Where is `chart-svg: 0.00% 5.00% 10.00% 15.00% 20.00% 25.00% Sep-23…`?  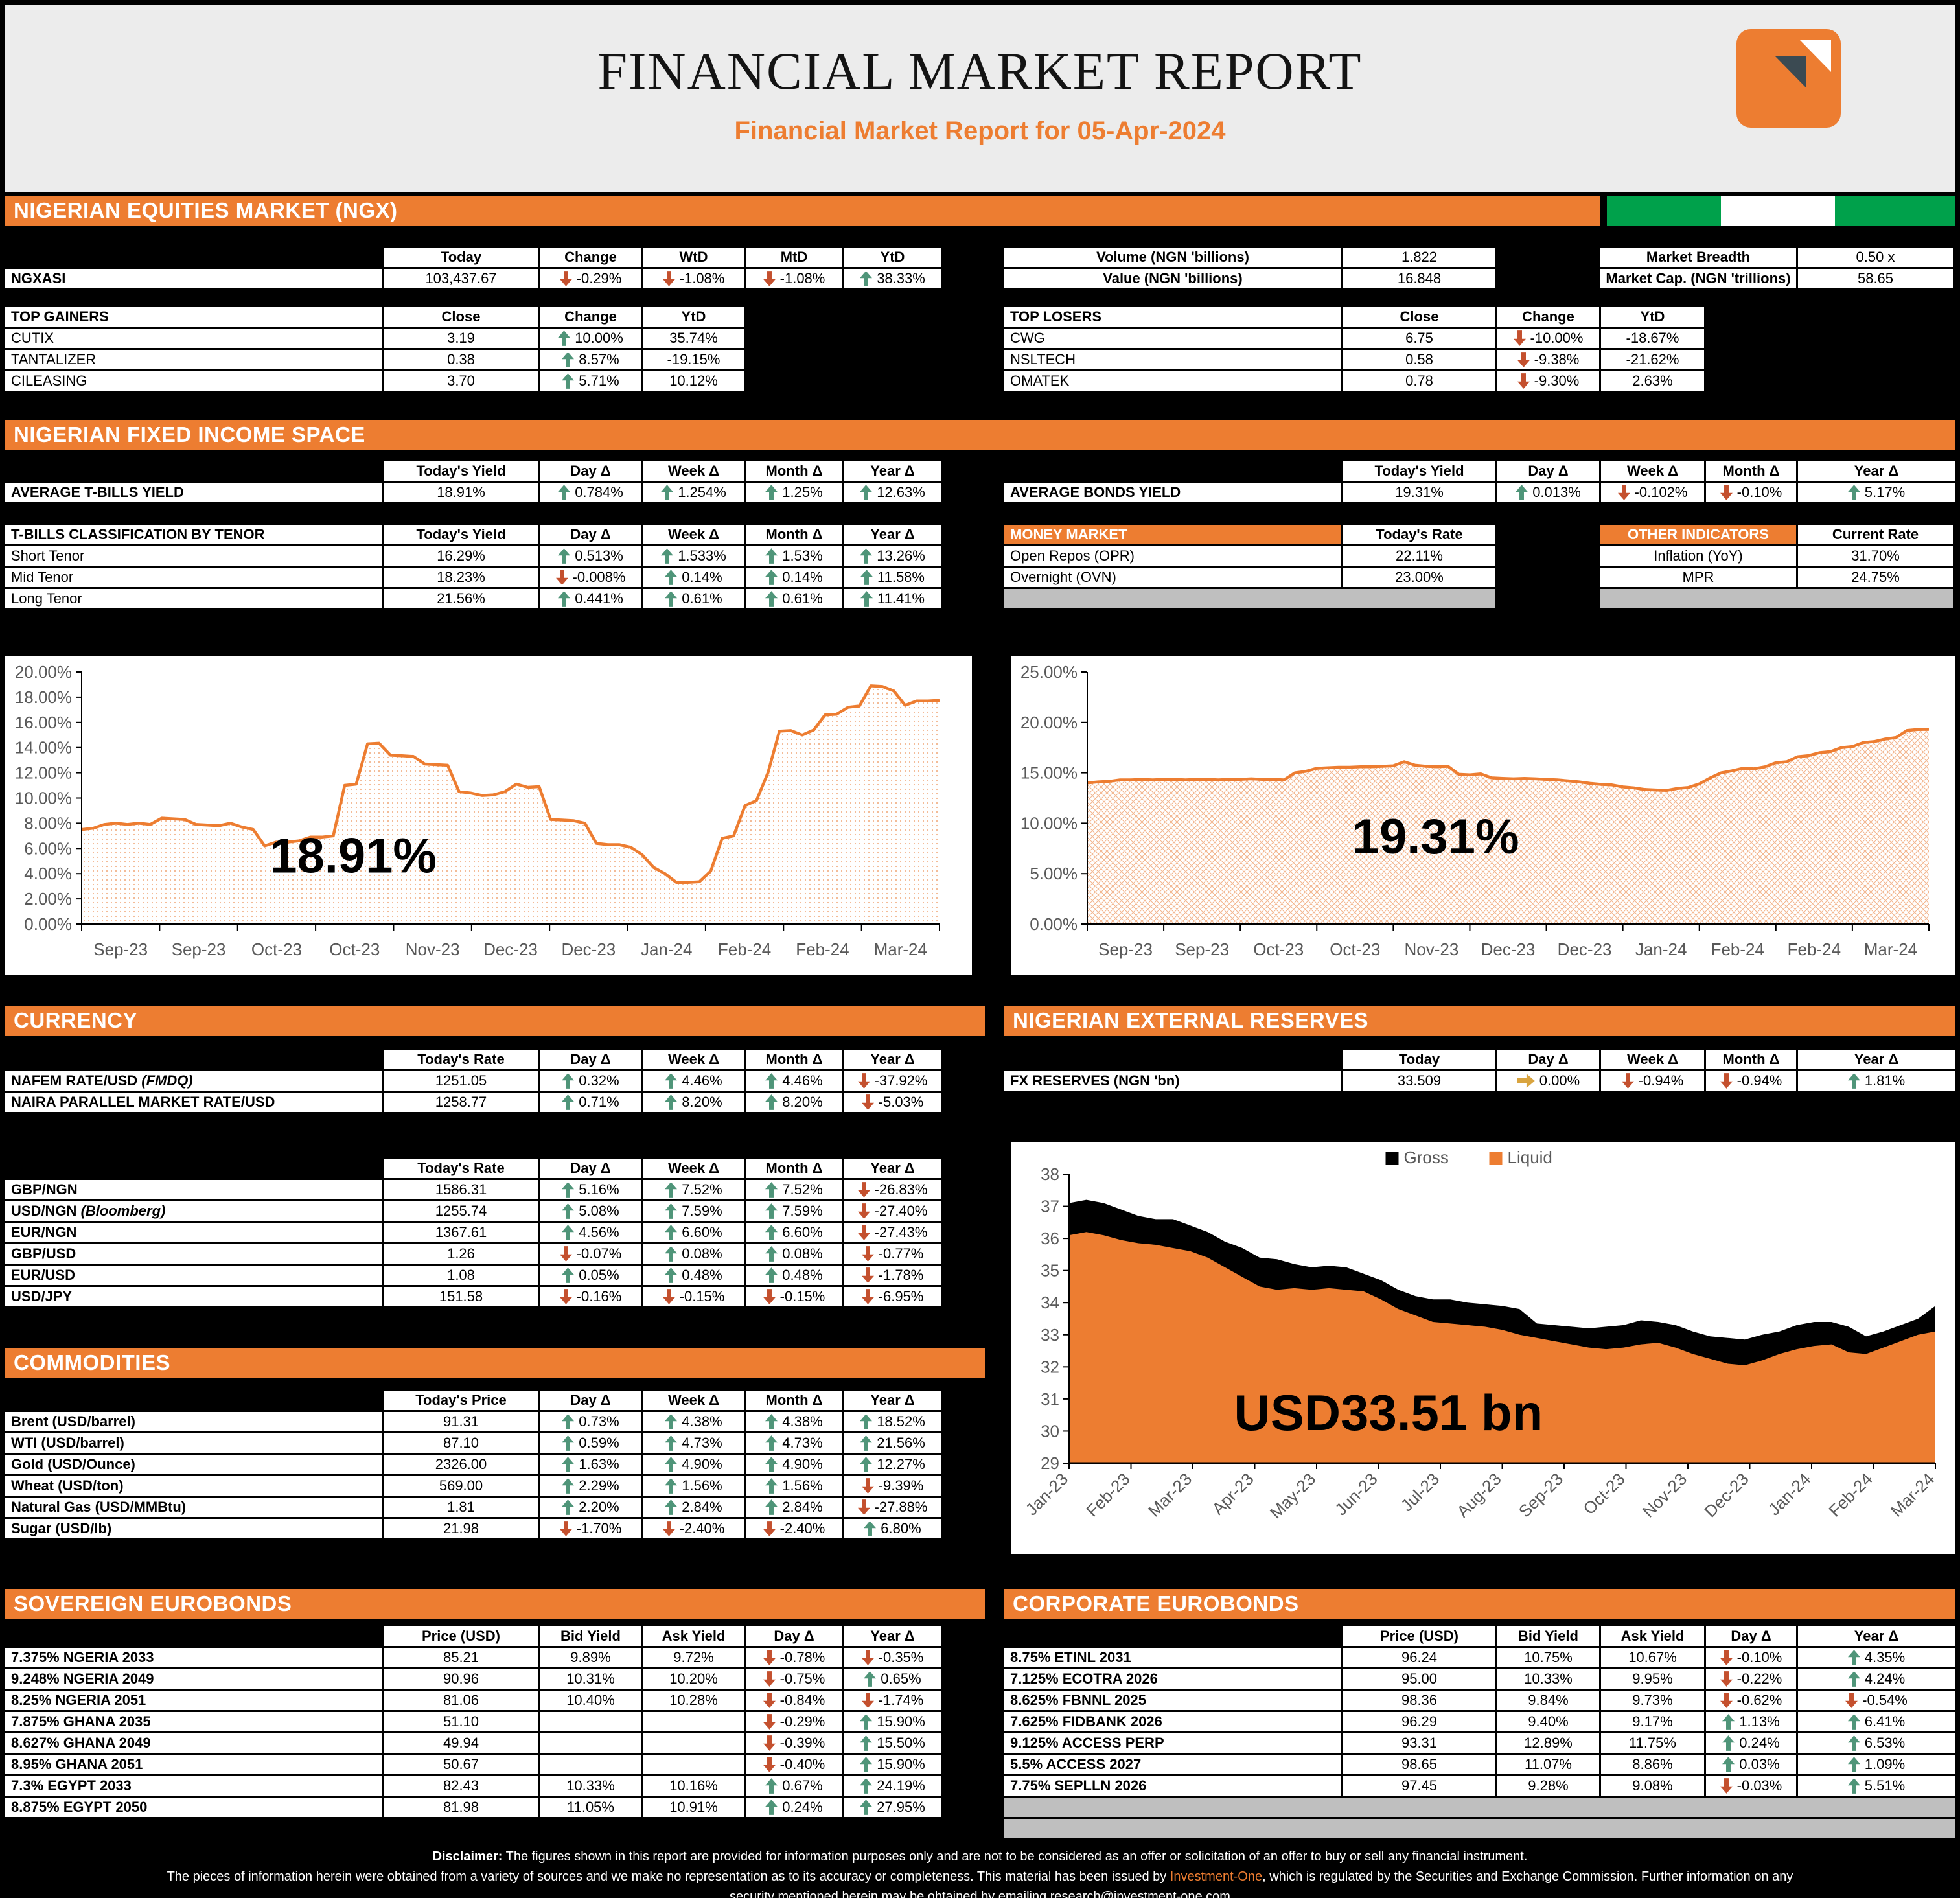 chart-svg: 0.00% 5.00% 10.00% 15.00% 20.00% 25.00% Sep-23… is located at coordinates (1475, 810).